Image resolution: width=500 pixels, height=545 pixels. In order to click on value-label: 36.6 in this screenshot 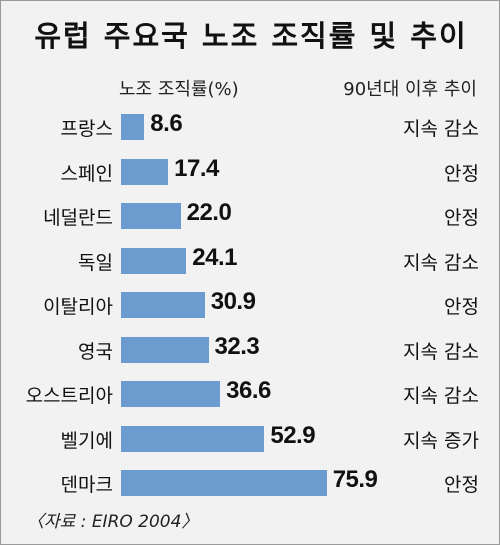, I will do `click(248, 390)`.